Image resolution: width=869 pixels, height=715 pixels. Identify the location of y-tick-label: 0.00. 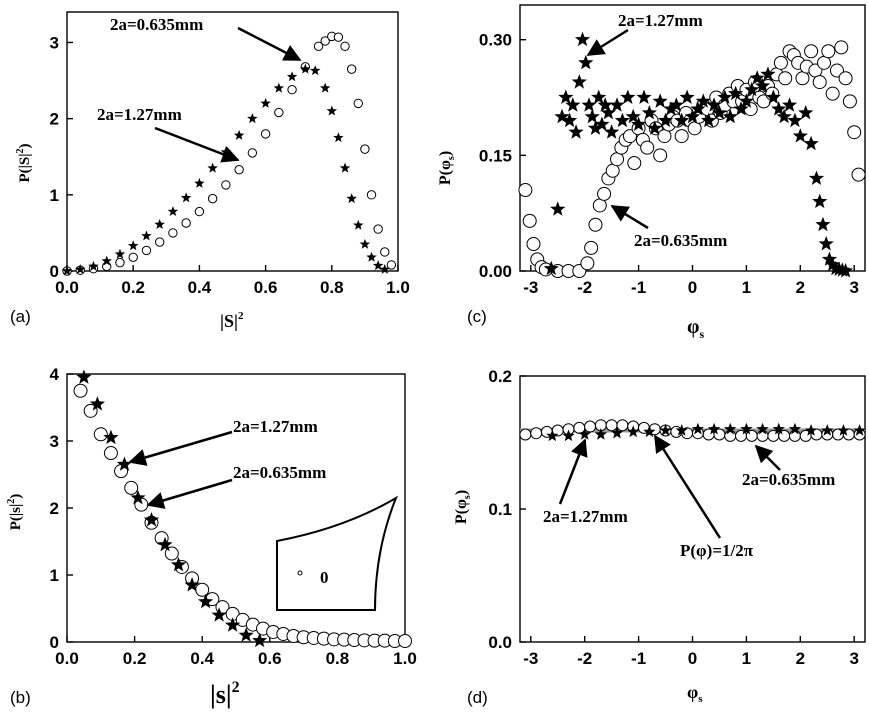
(495, 271).